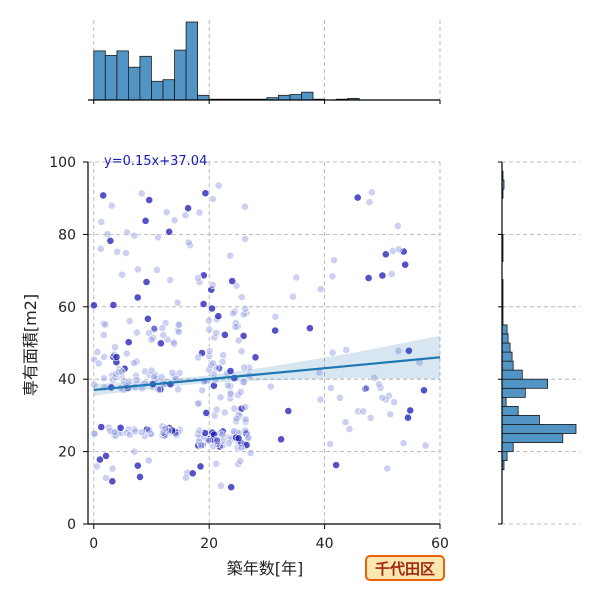 The image size is (600, 600). Describe the element at coordinates (67, 308) in the screenshot. I see `y-tick-label: 60` at that location.